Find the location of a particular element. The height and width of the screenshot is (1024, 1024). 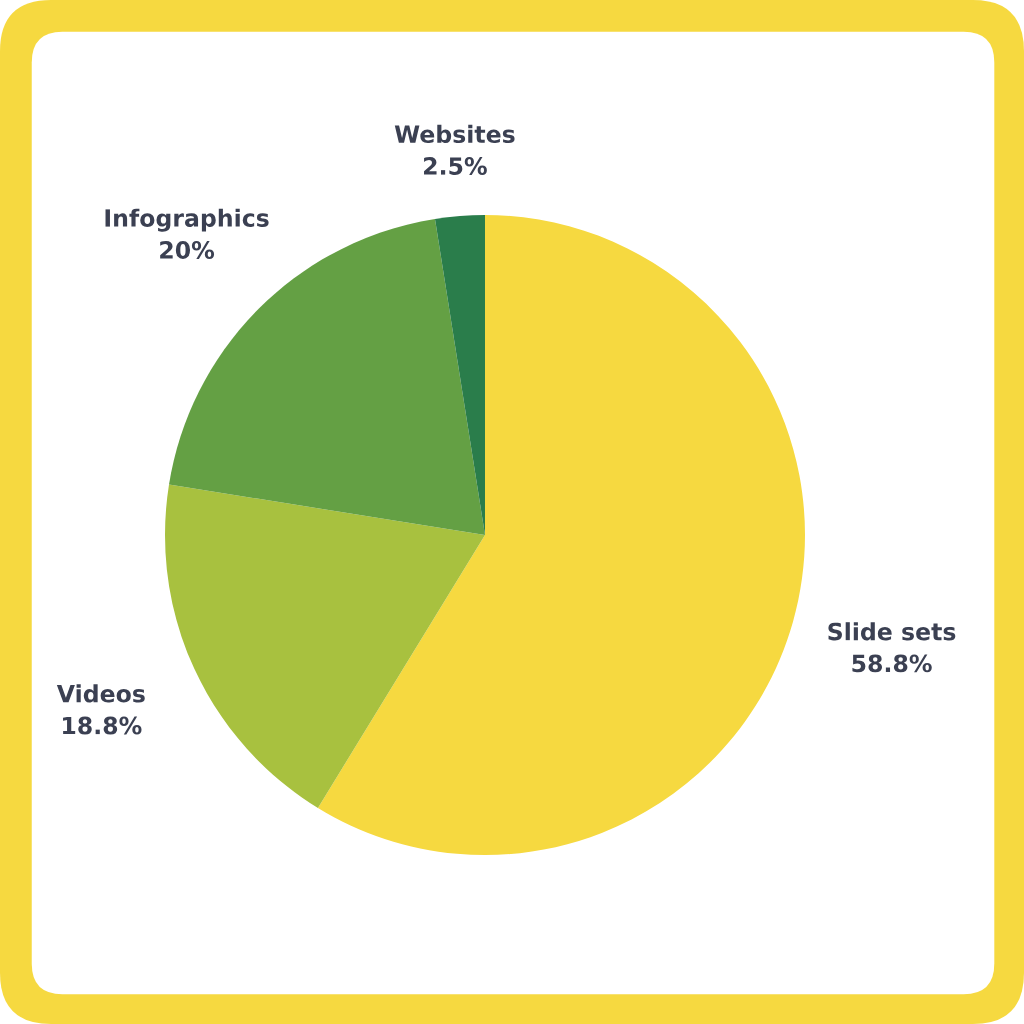

slice-label: Videos is located at coordinates (100, 693).